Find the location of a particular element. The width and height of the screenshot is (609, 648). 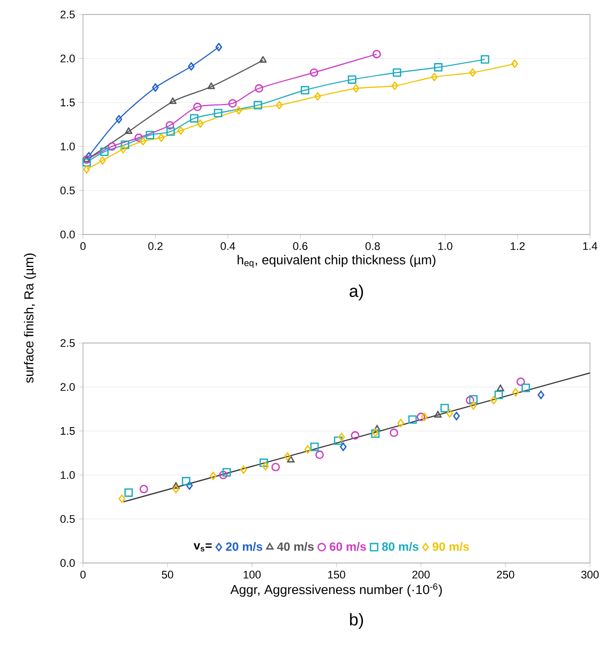

legend-label: 60 m/s is located at coordinates (348, 546).